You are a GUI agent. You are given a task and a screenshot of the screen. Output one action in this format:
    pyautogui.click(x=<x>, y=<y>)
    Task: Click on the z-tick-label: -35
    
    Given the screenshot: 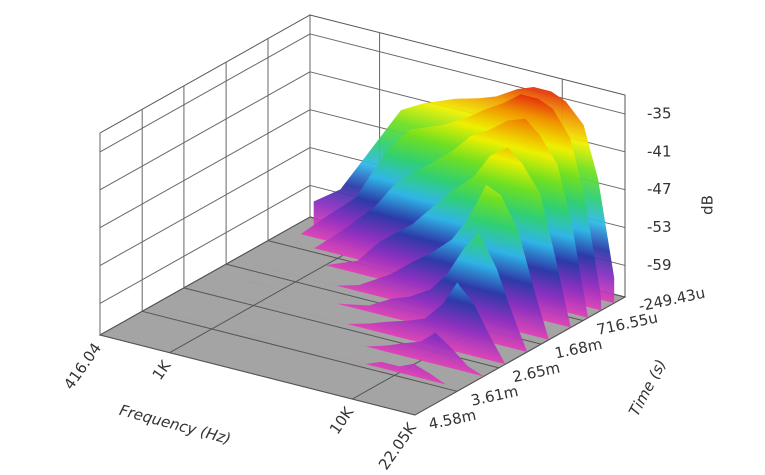 What is the action you would take?
    pyautogui.click(x=659, y=113)
    